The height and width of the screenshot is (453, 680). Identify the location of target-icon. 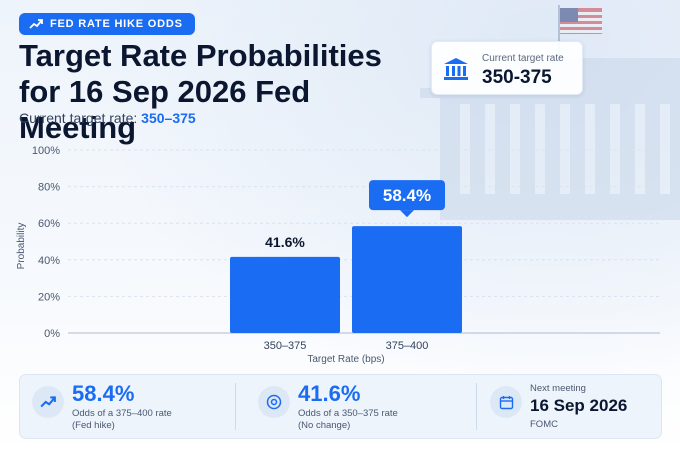
(274, 402).